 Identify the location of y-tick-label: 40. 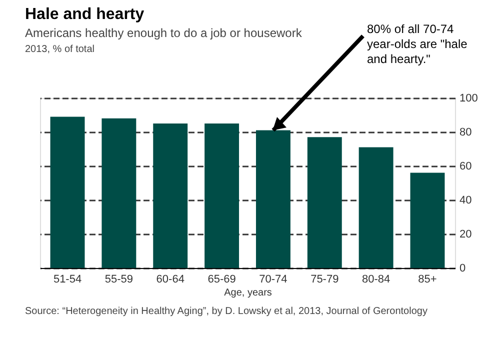
(466, 200).